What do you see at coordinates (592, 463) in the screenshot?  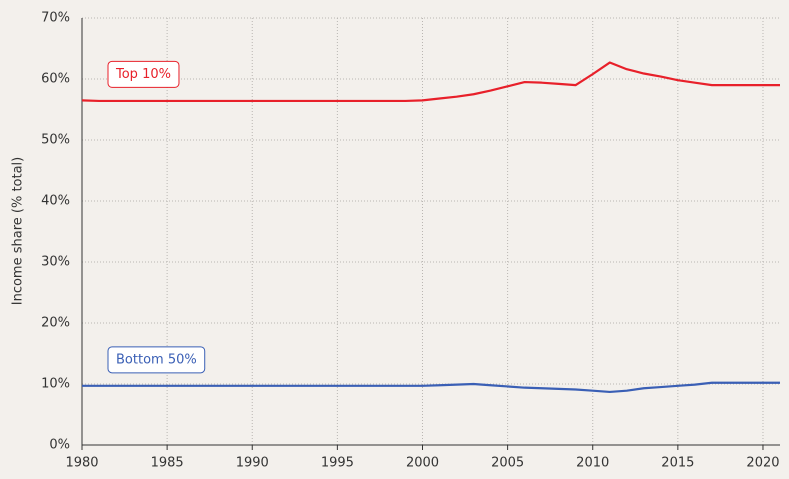 I see `x-tick-label: 2010` at bounding box center [592, 463].